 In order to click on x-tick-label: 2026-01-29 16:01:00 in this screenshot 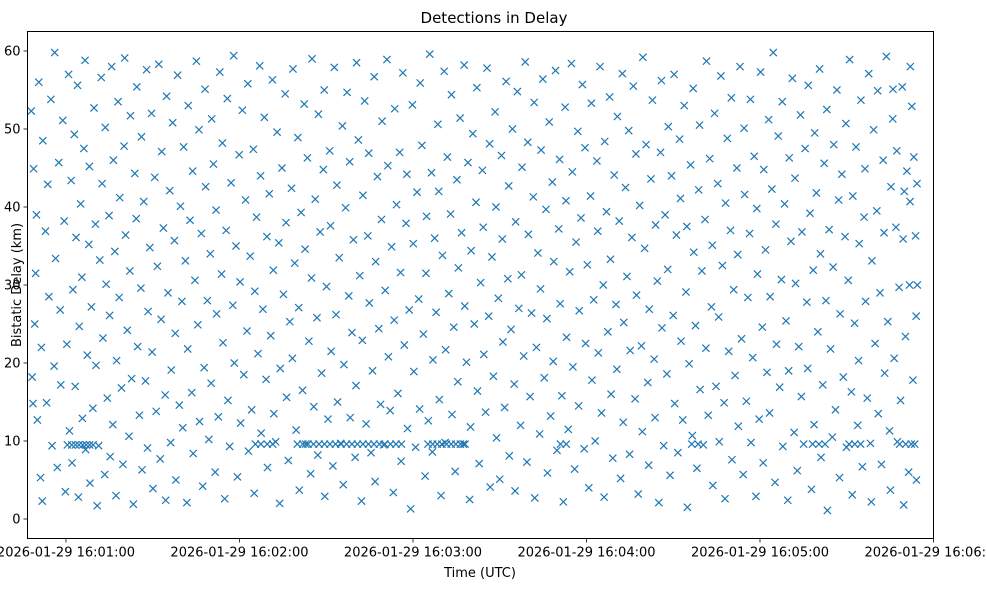, I will do `click(67, 553)`.